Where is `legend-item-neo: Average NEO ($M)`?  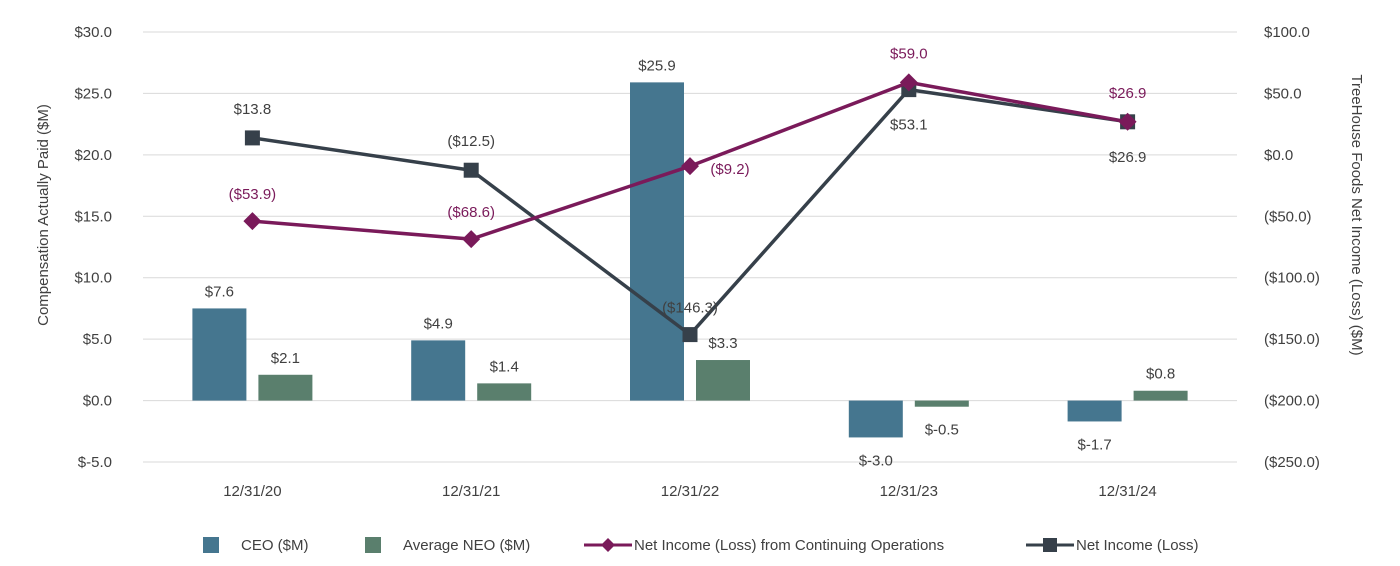 legend-item-neo: Average NEO ($M) is located at coordinates (447, 545).